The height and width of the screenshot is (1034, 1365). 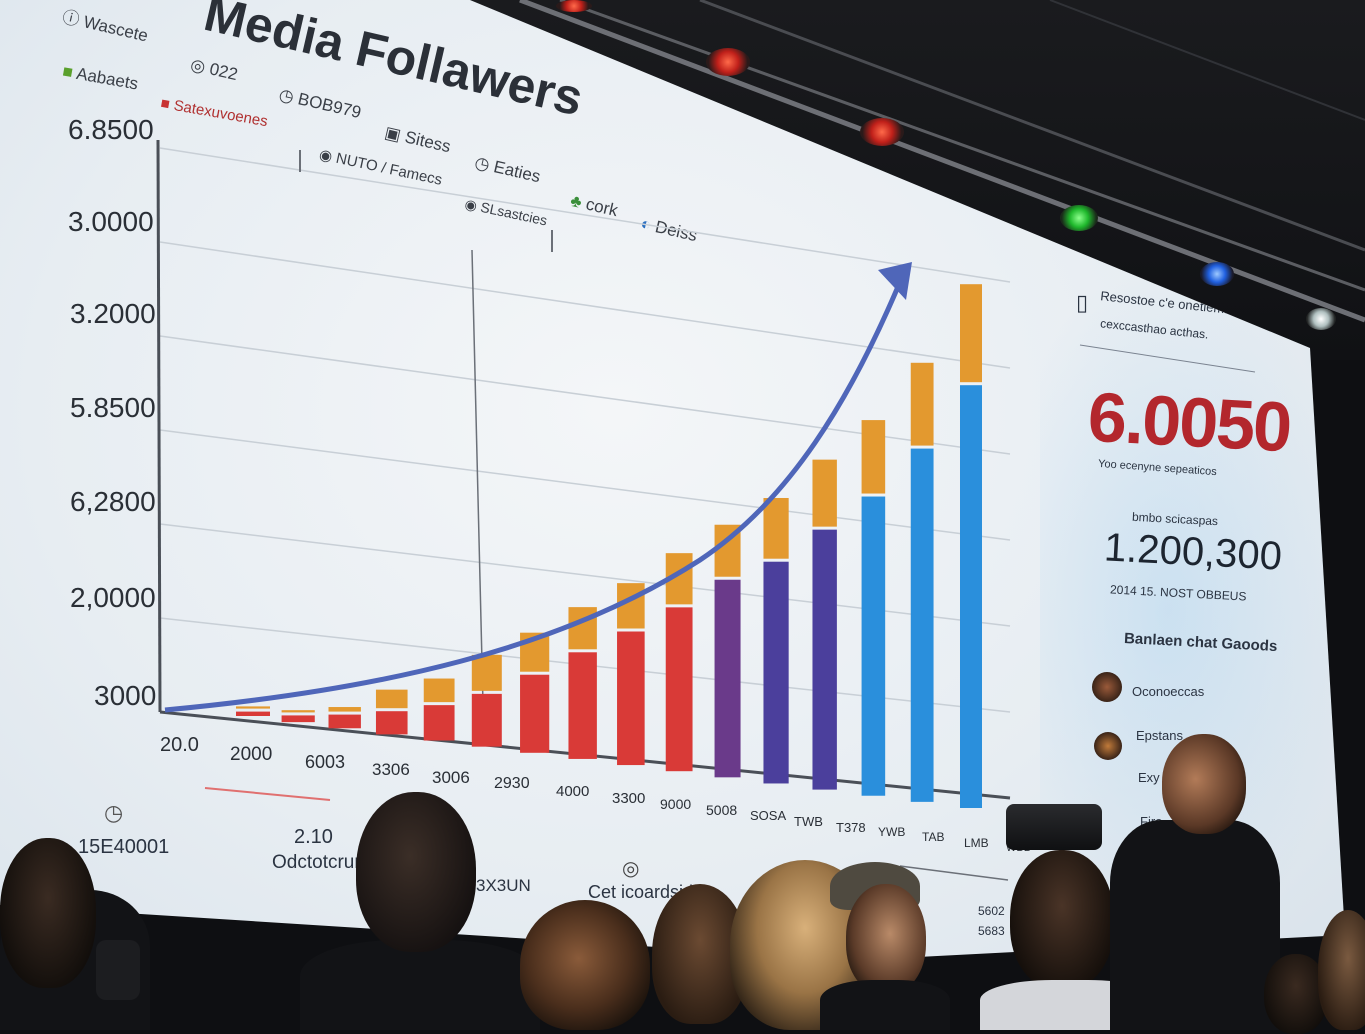 I want to click on bottom-icon: ◎, so click(x=631, y=869).